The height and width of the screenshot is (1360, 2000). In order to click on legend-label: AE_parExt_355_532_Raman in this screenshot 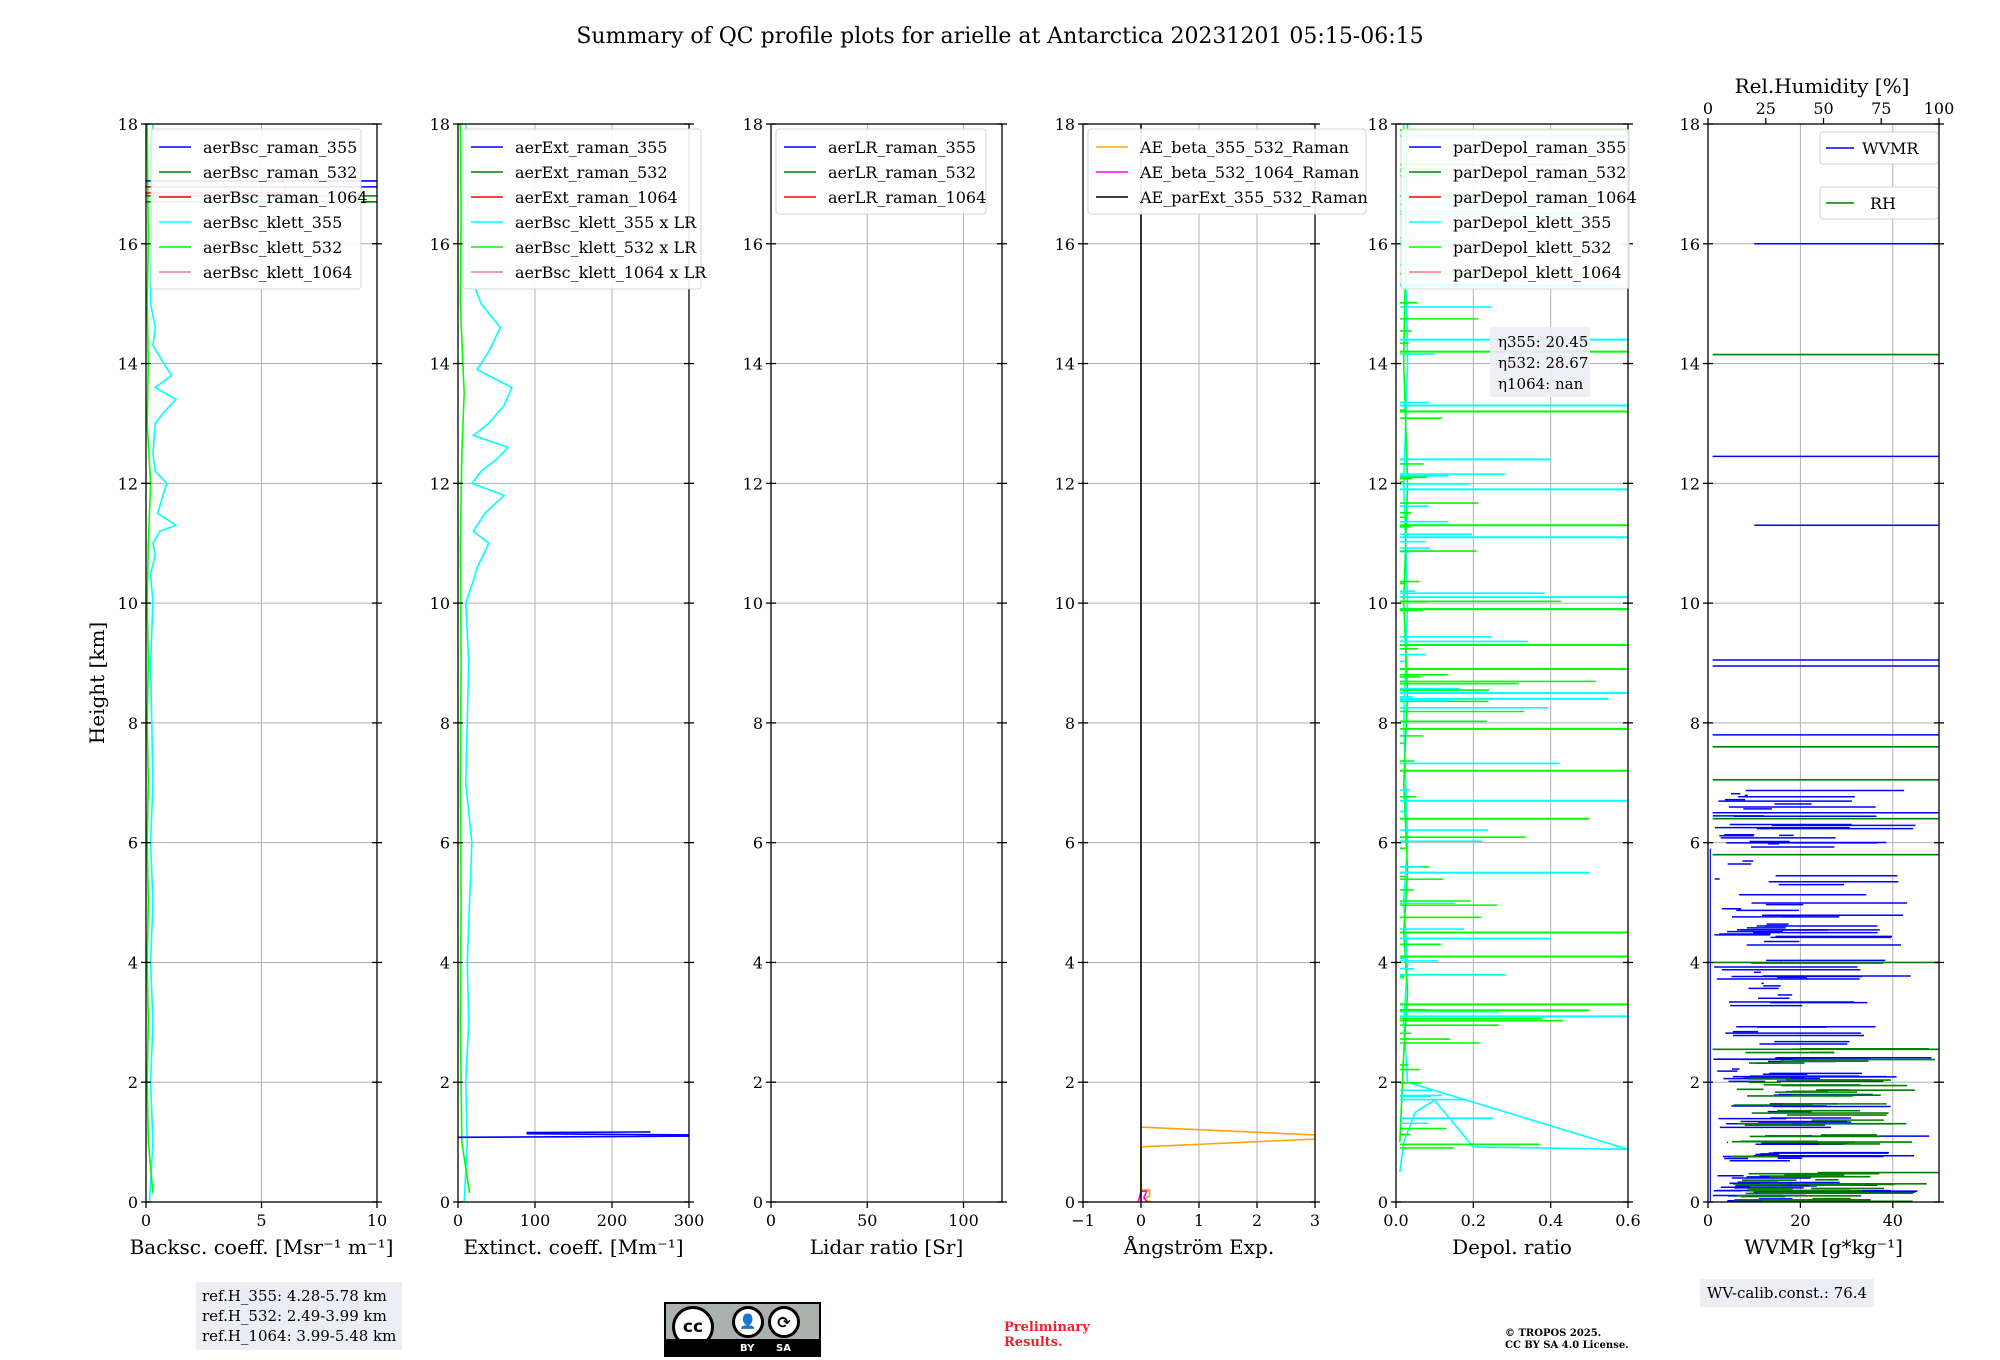, I will do `click(1253, 197)`.